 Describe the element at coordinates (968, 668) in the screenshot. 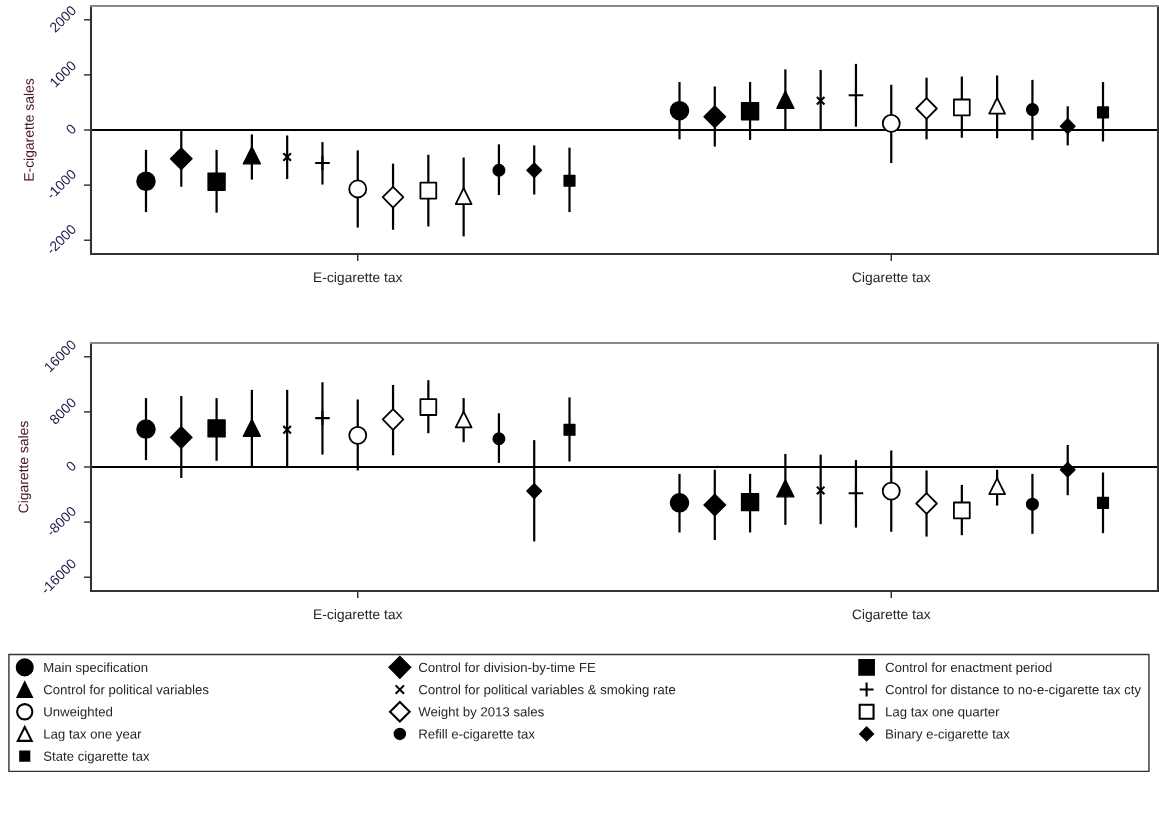

I see `legend-label: Control for enactment period` at that location.